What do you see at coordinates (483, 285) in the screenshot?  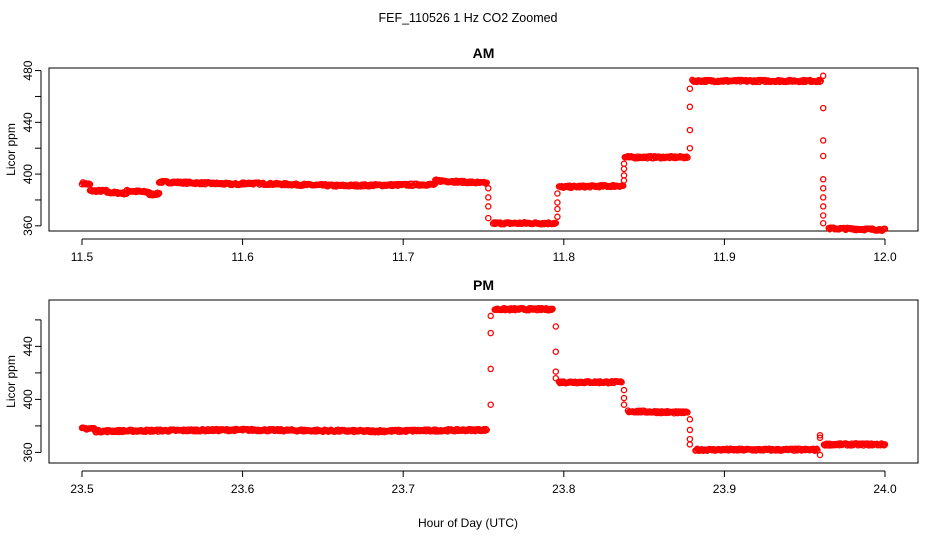 I see `panel-title: PM` at bounding box center [483, 285].